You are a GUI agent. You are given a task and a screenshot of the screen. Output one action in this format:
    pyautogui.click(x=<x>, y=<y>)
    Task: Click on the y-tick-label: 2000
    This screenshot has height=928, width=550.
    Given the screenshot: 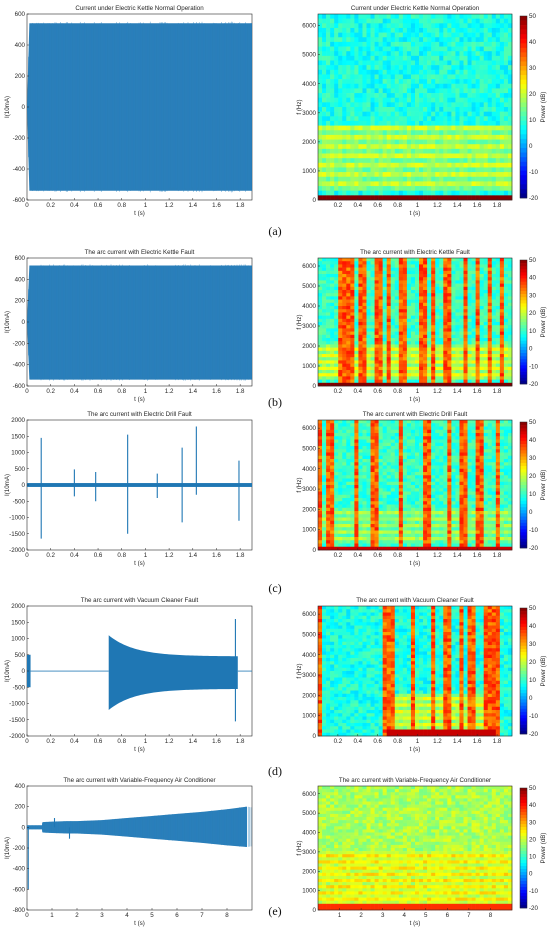 What is the action you would take?
    pyautogui.click(x=18, y=420)
    